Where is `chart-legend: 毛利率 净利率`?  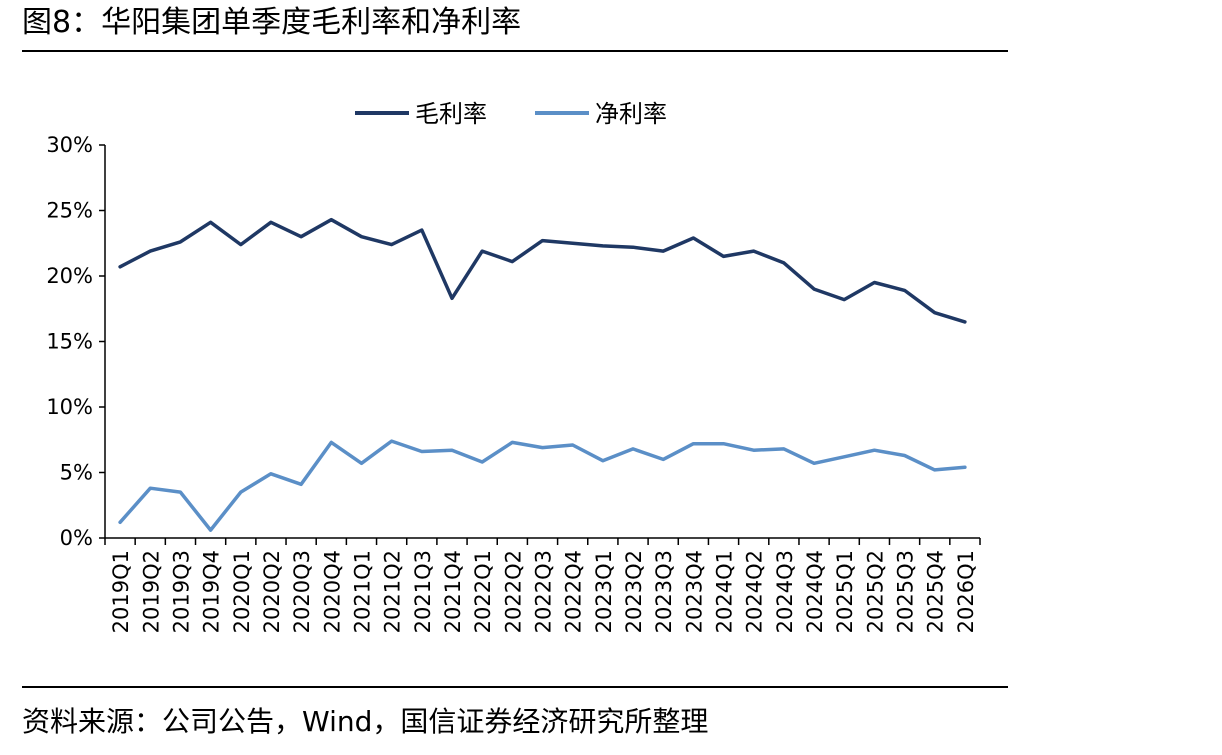 chart-legend: 毛利率 净利率 is located at coordinates (511, 114).